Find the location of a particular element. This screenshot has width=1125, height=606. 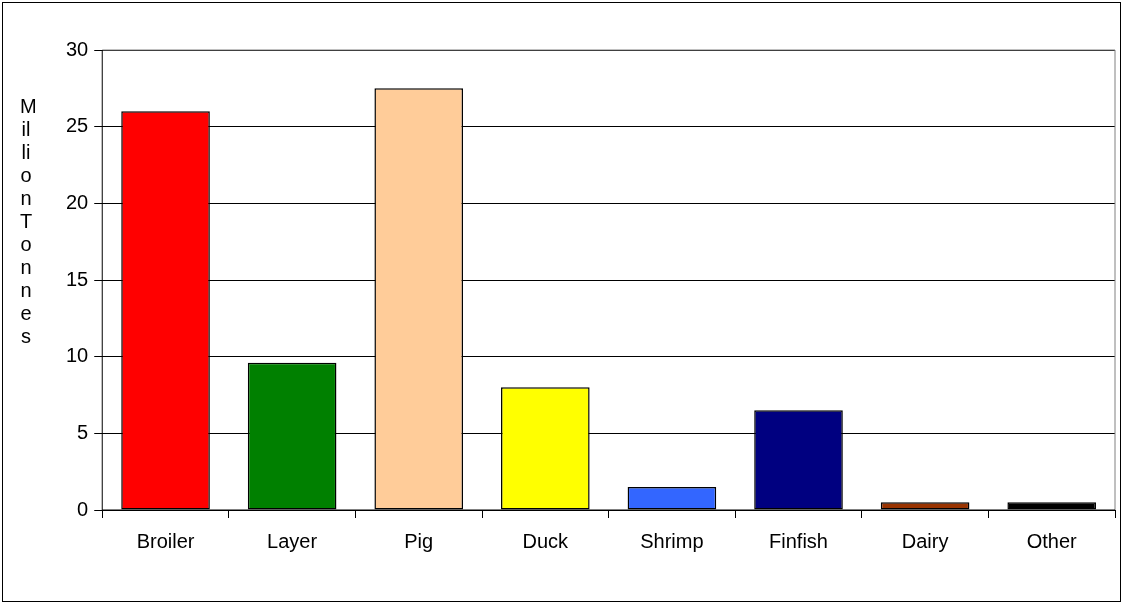

y-tick-label: 30 is located at coordinates (77, 48).